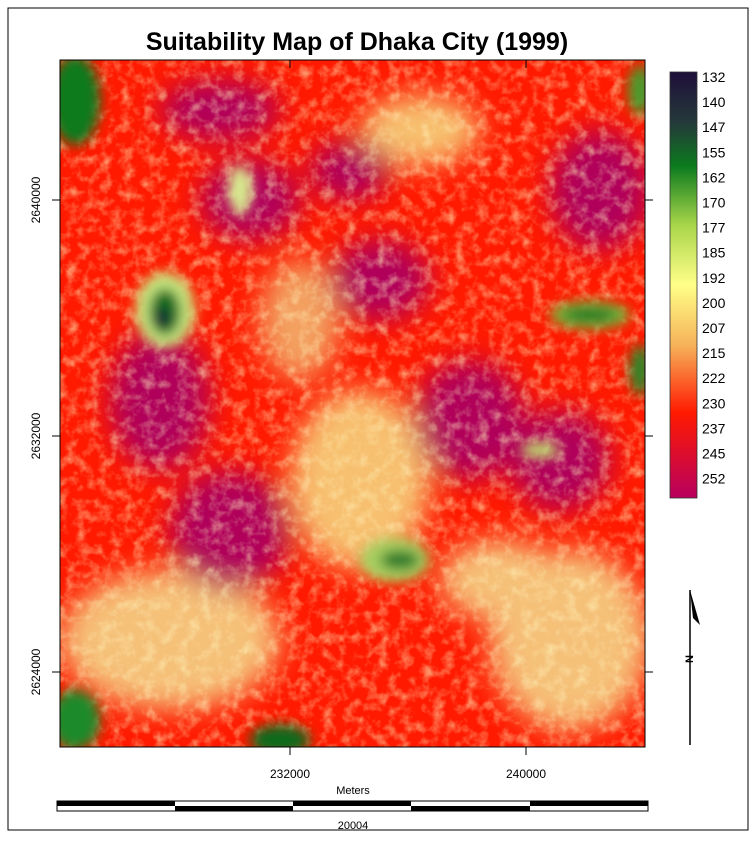 This screenshot has width=756, height=843. What do you see at coordinates (714, 303) in the screenshot?
I see `legend-label: 200` at bounding box center [714, 303].